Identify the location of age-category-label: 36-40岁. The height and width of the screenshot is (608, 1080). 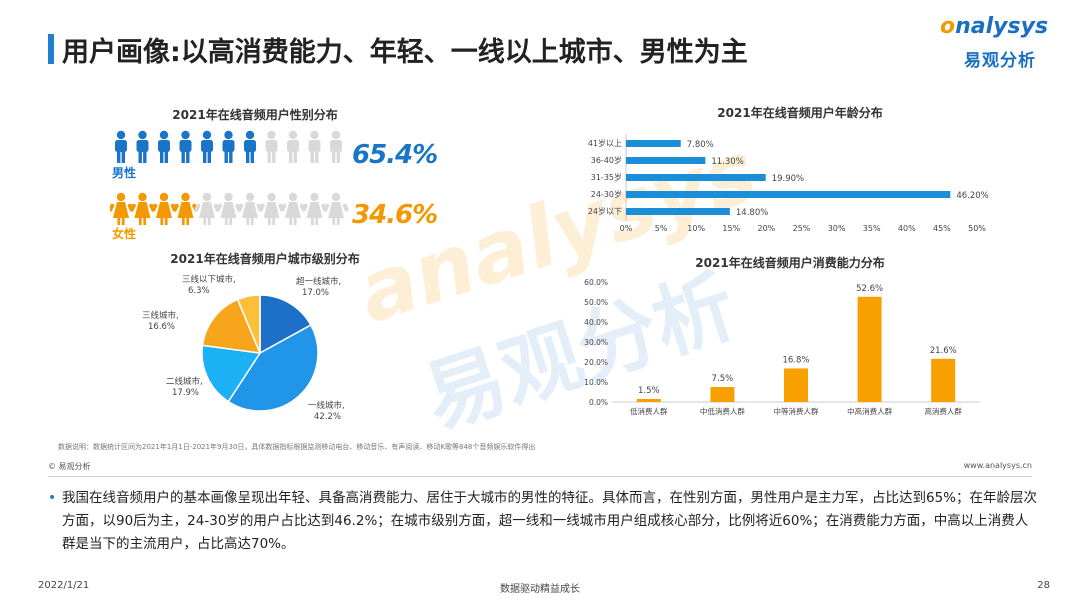
(606, 160).